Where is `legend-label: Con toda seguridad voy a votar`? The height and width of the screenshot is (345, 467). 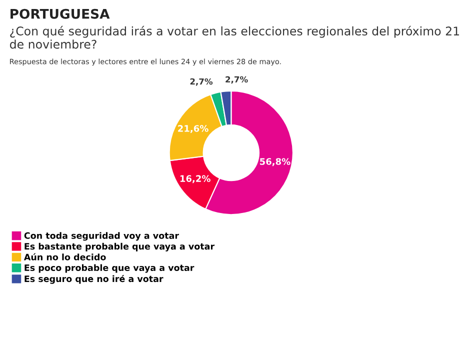
legend-label: Con toda seguridad voy a votar is located at coordinates (101, 236).